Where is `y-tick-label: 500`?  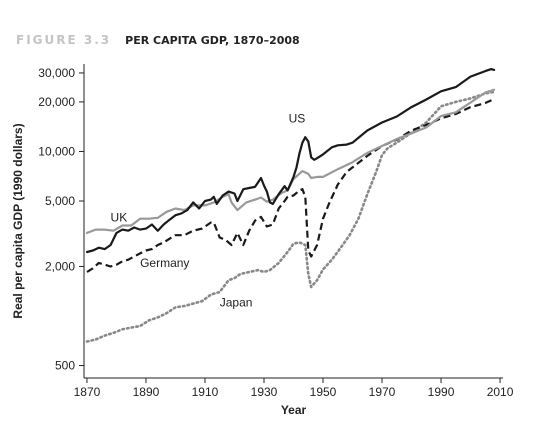
y-tick-label: 500 is located at coordinates (65, 366).